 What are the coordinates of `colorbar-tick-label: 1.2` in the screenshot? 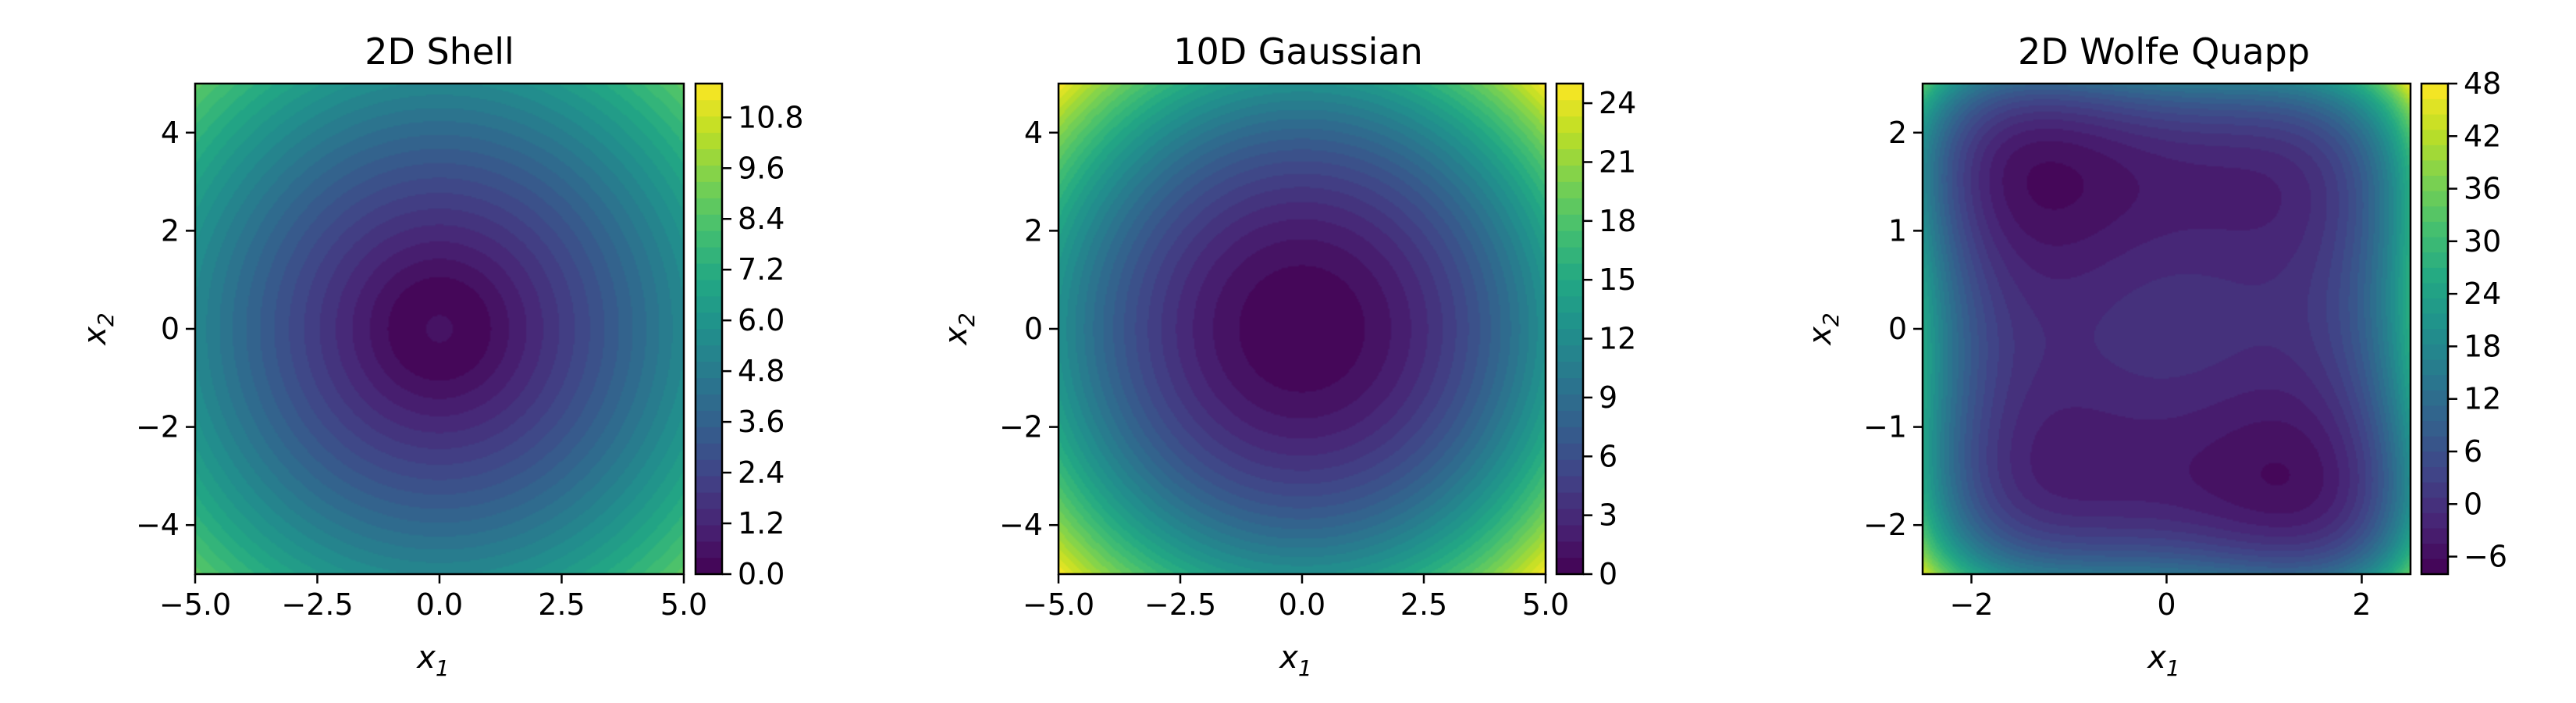 It's located at (761, 523).